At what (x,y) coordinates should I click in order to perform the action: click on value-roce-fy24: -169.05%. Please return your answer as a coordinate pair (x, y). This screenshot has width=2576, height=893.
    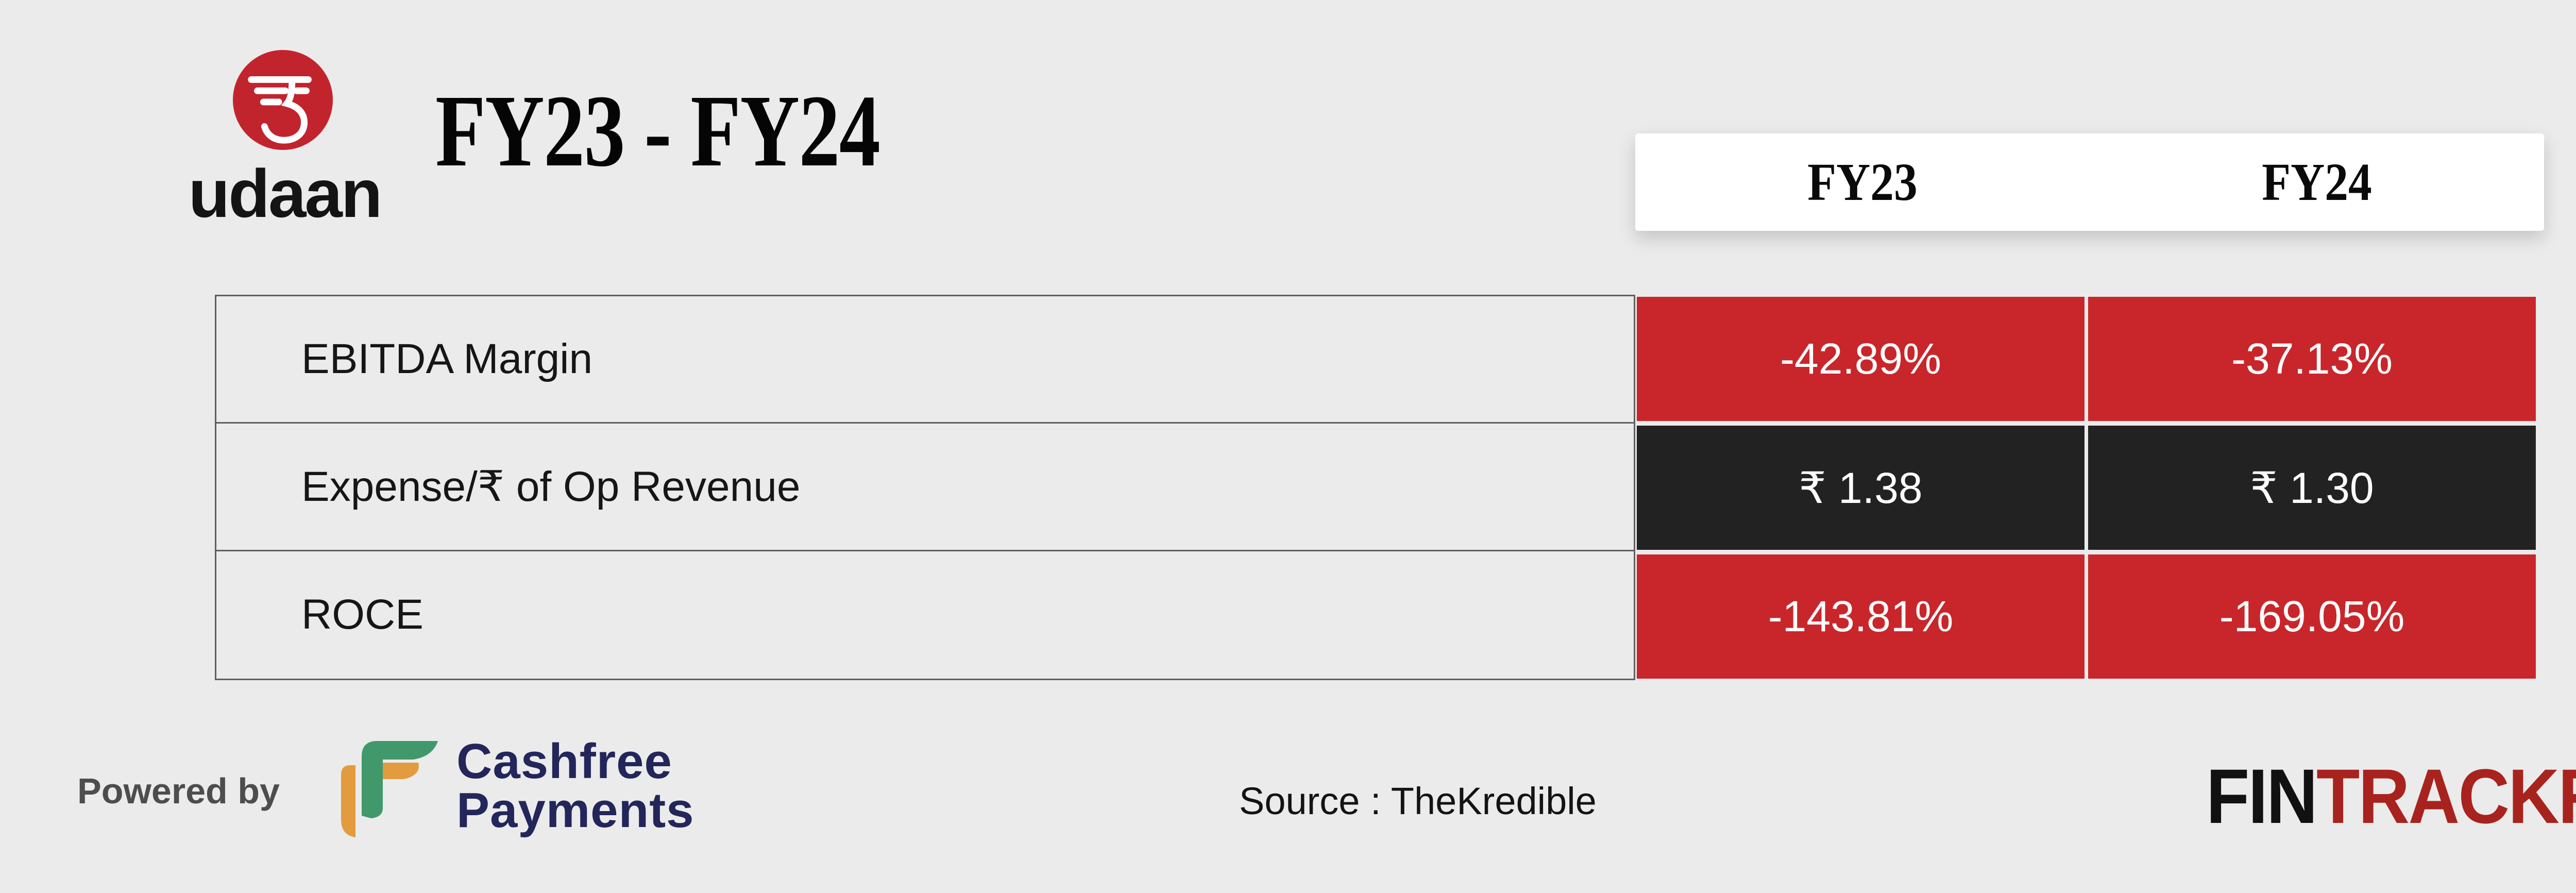
    Looking at the image, I should click on (2312, 616).